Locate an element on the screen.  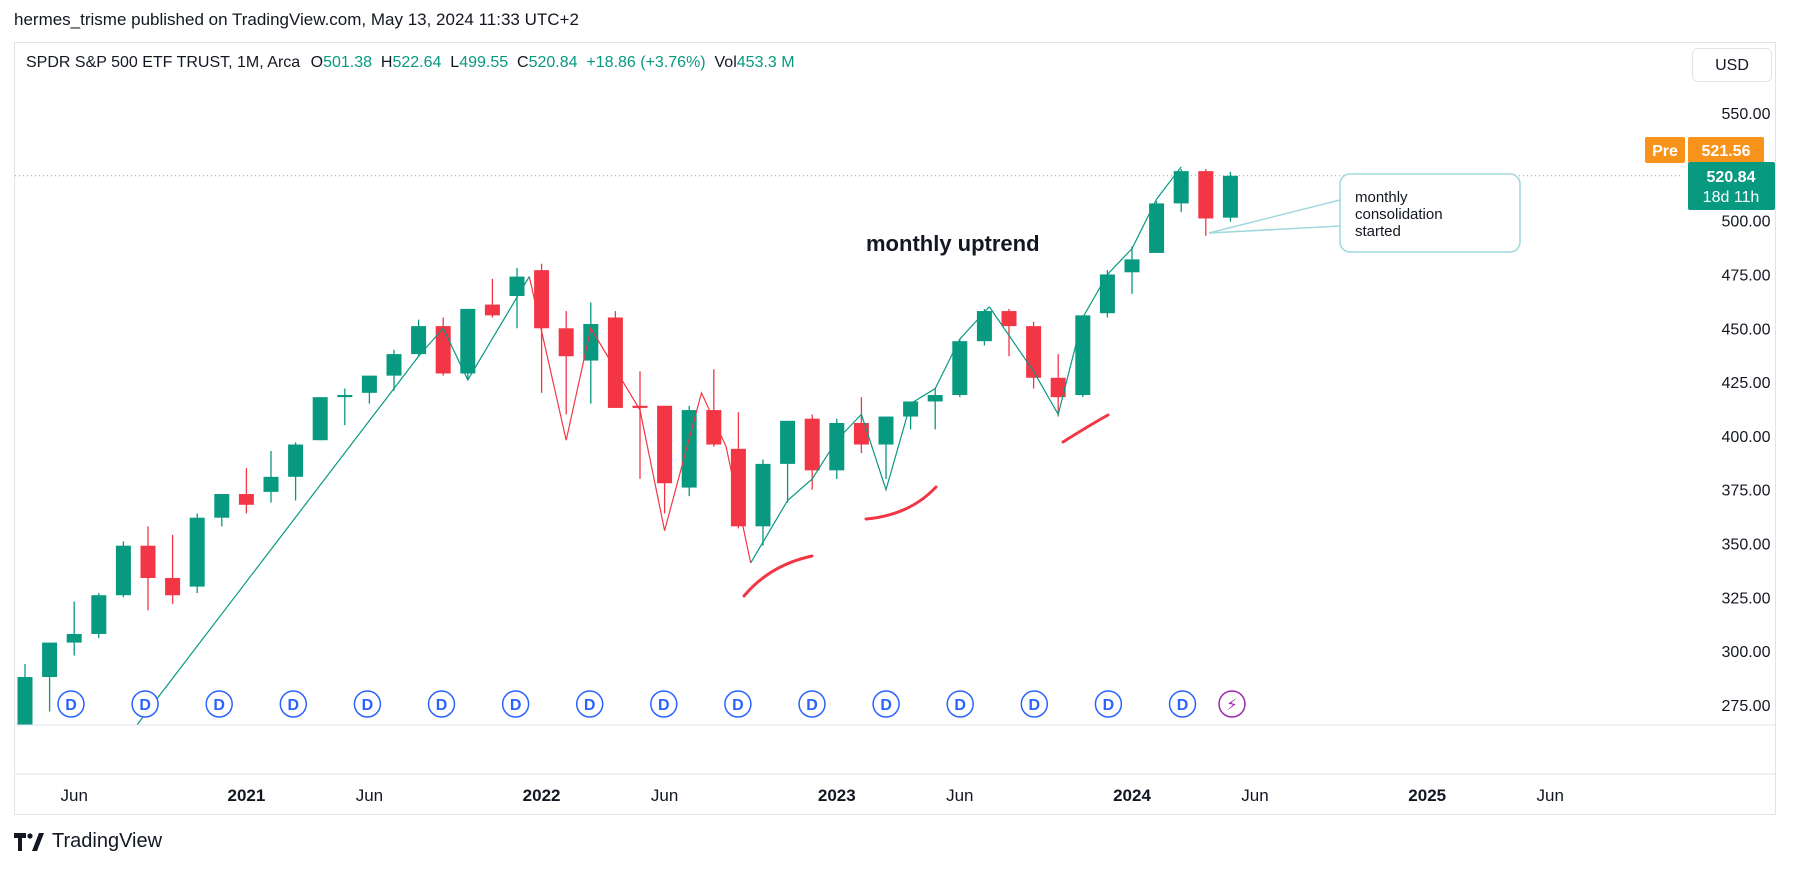
y-axis-tick-label: 300.00 is located at coordinates (1746, 652).